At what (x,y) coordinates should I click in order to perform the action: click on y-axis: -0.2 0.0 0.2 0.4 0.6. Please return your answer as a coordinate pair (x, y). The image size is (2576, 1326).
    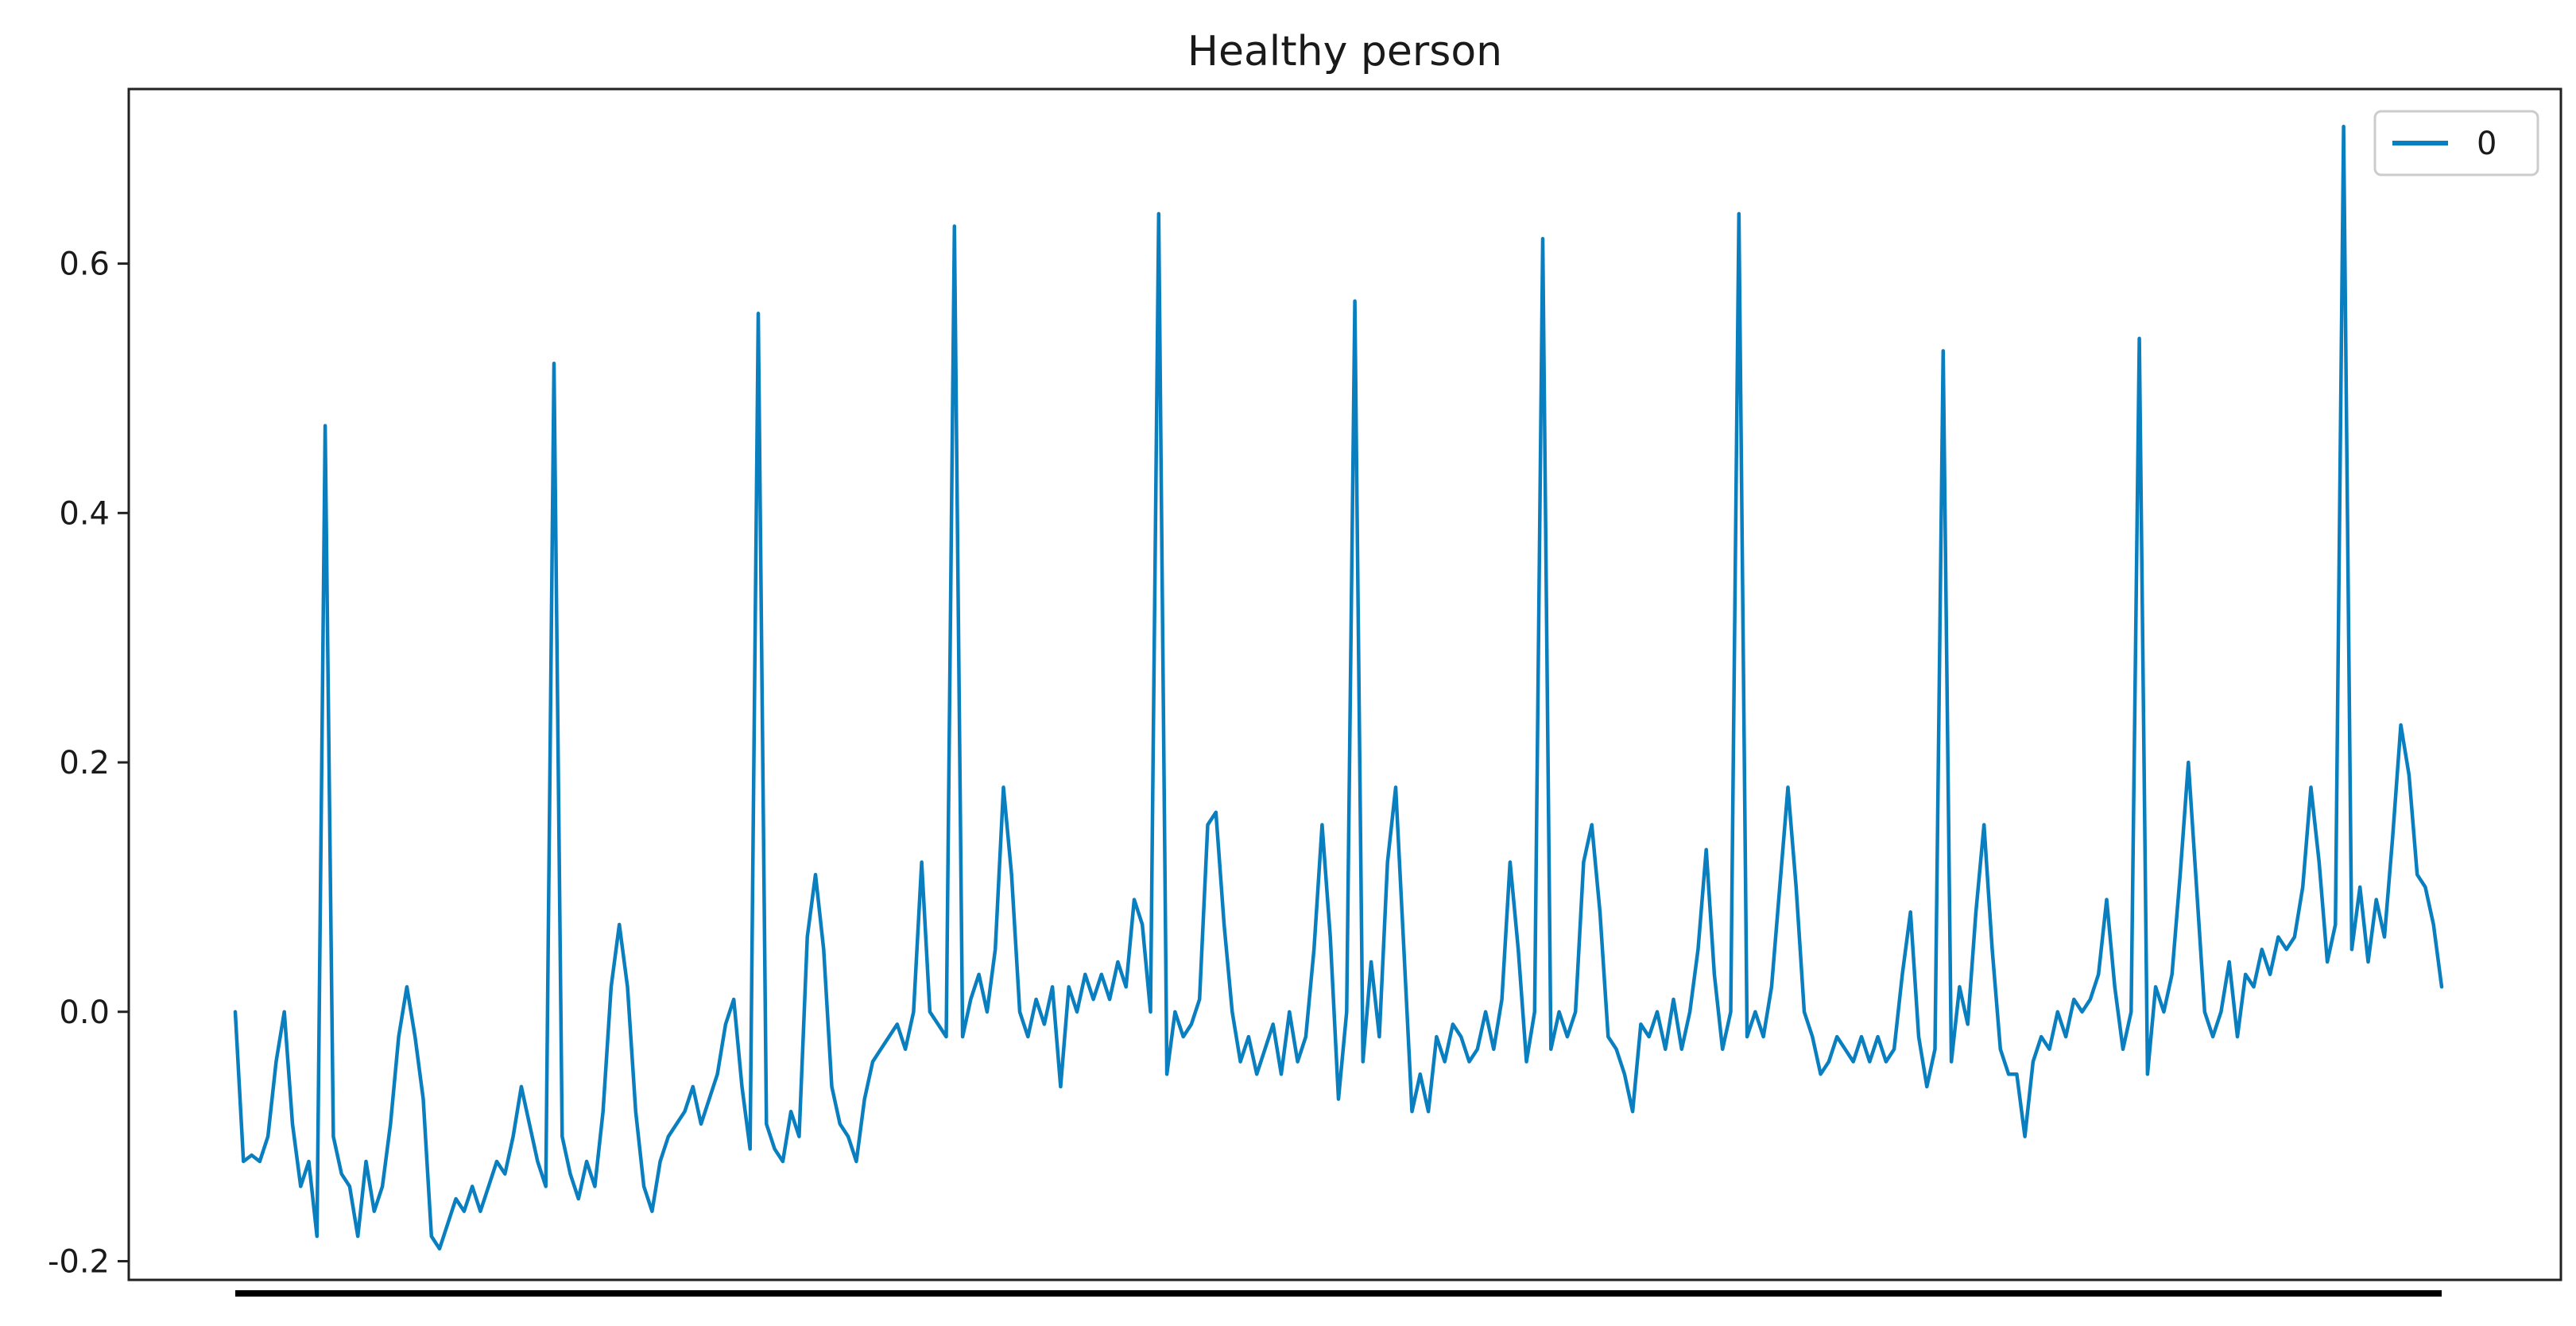
    Looking at the image, I should click on (88, 763).